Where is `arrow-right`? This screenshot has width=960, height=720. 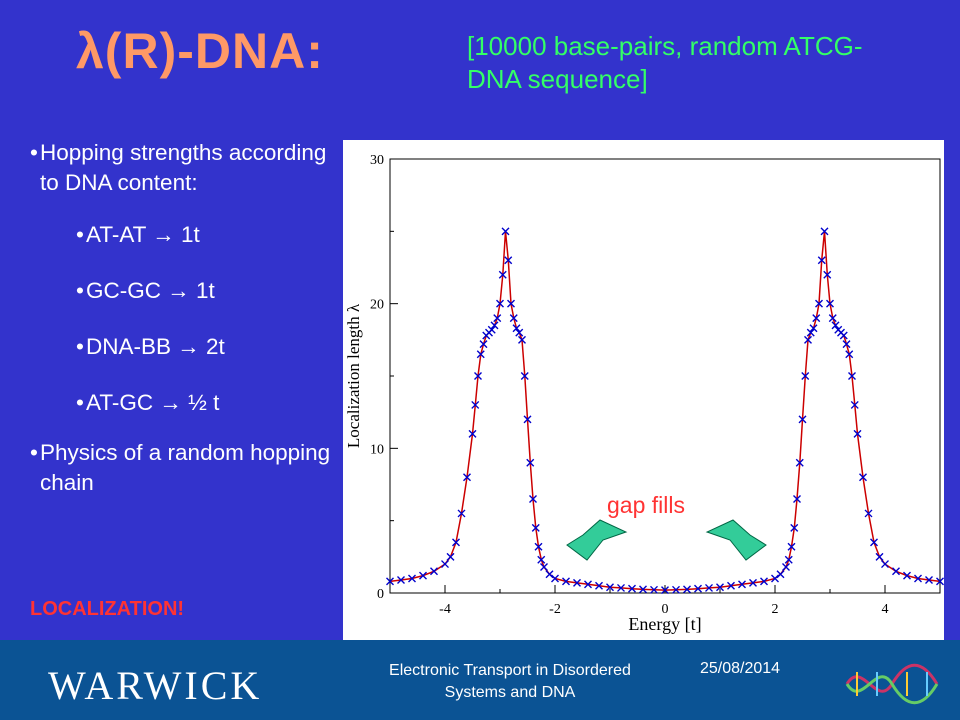 arrow-right is located at coordinates (736, 540).